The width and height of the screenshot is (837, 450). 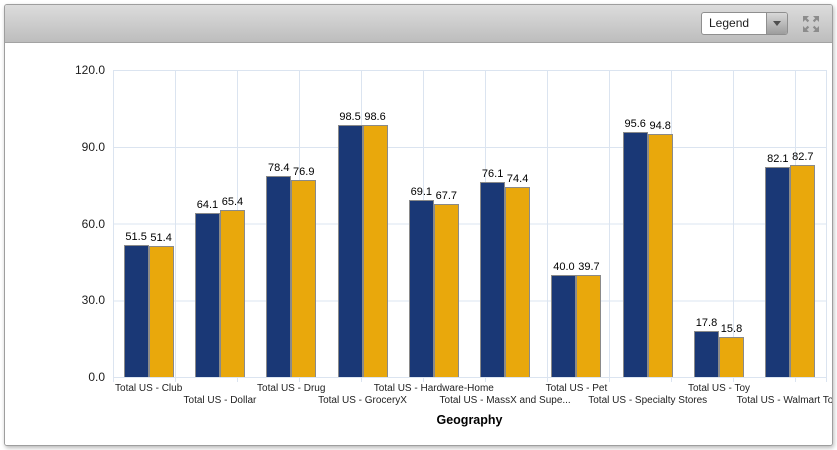 What do you see at coordinates (648, 400) in the screenshot?
I see `category-label: Total US - Specialty Stores` at bounding box center [648, 400].